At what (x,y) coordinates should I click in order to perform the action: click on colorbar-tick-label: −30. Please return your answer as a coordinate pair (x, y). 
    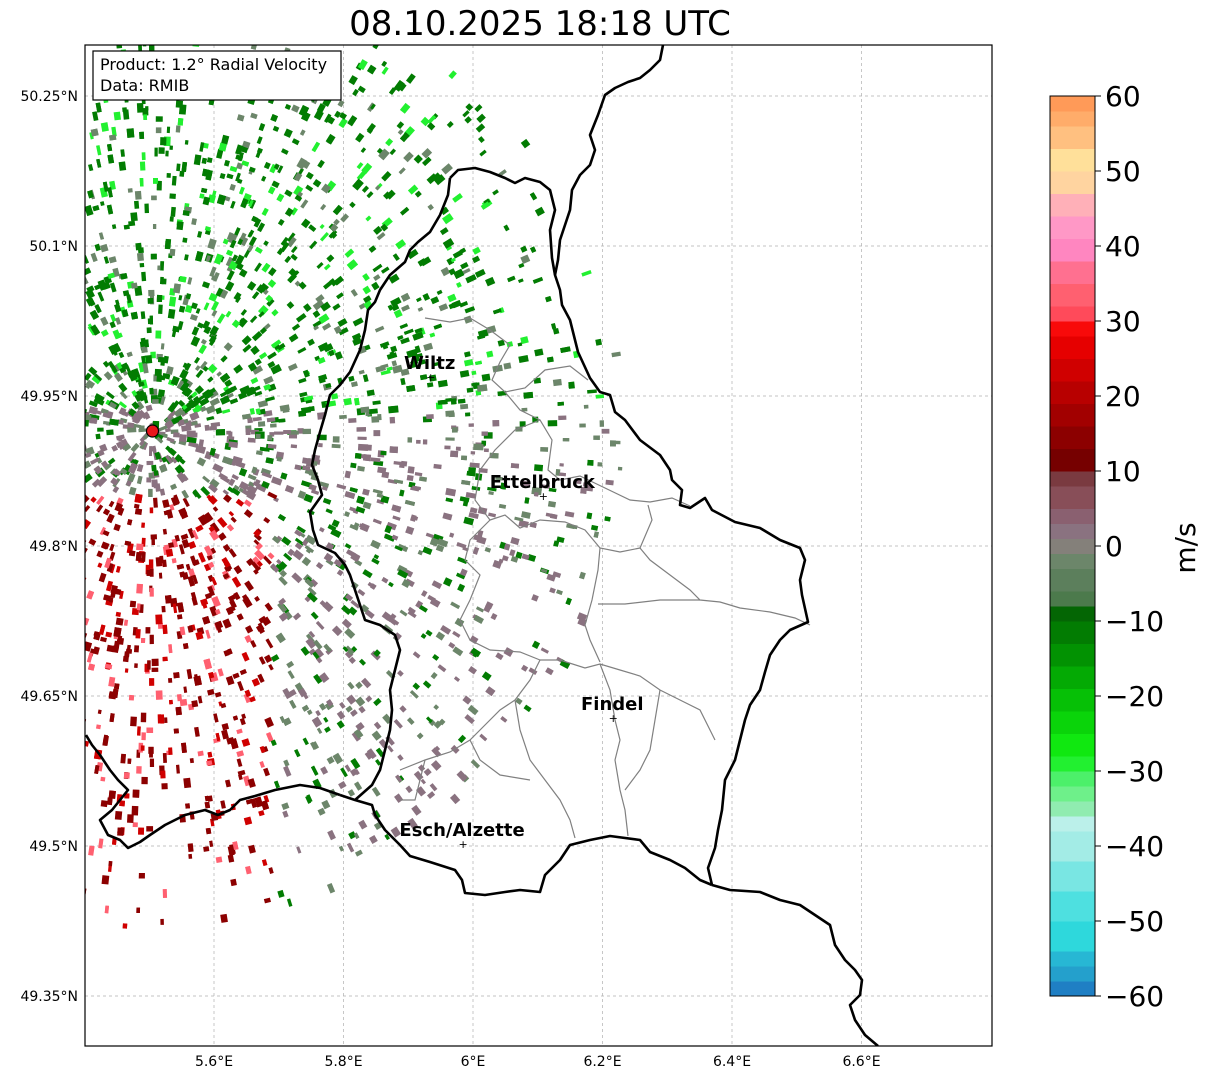
    Looking at the image, I should click on (1134, 771).